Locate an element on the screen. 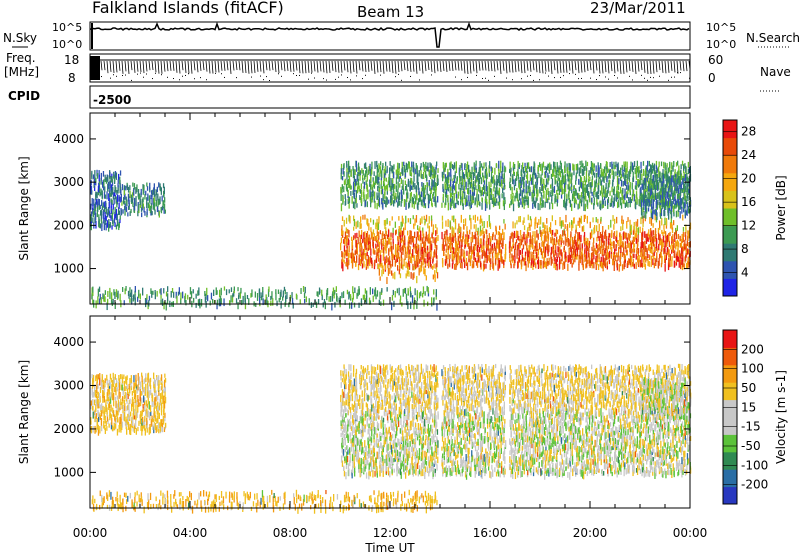 This screenshot has width=800, height=554. nave-label: Nave is located at coordinates (775, 72).